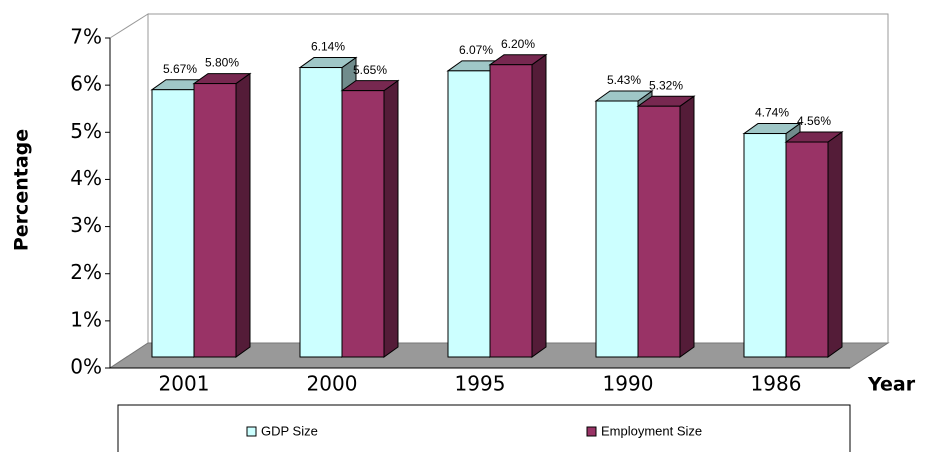  Describe the element at coordinates (184, 384) in the screenshot. I see `x-tick-label: 2001` at that location.